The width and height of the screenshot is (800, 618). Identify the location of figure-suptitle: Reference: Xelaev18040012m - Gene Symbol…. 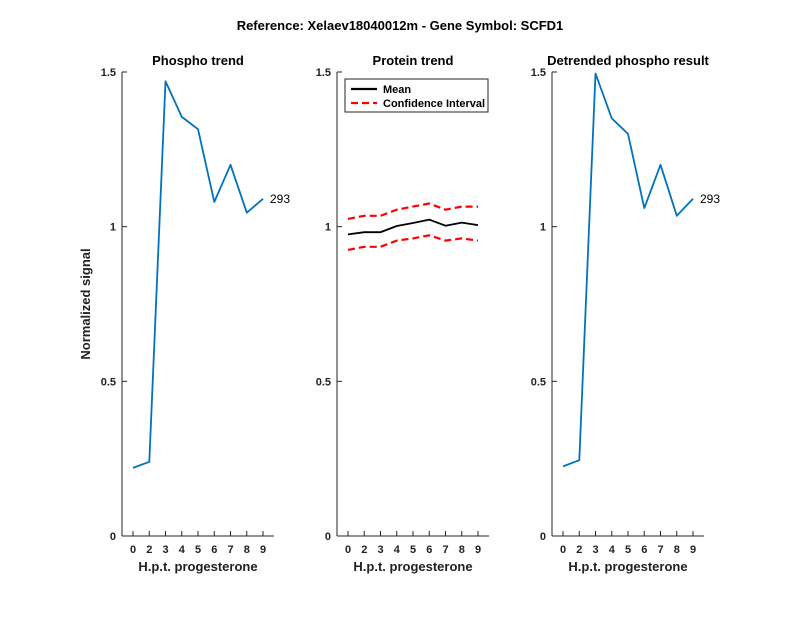
(400, 25).